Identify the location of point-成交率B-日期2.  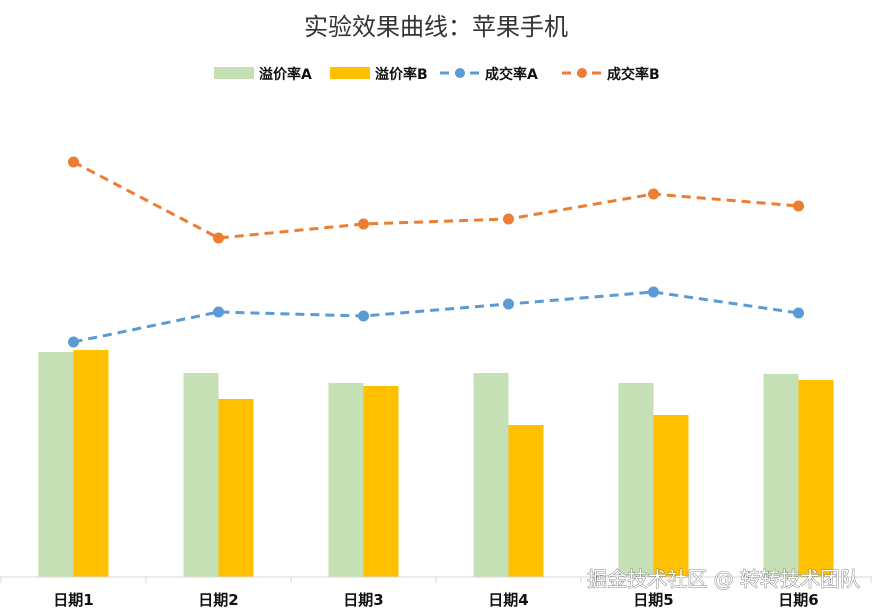
(218, 238).